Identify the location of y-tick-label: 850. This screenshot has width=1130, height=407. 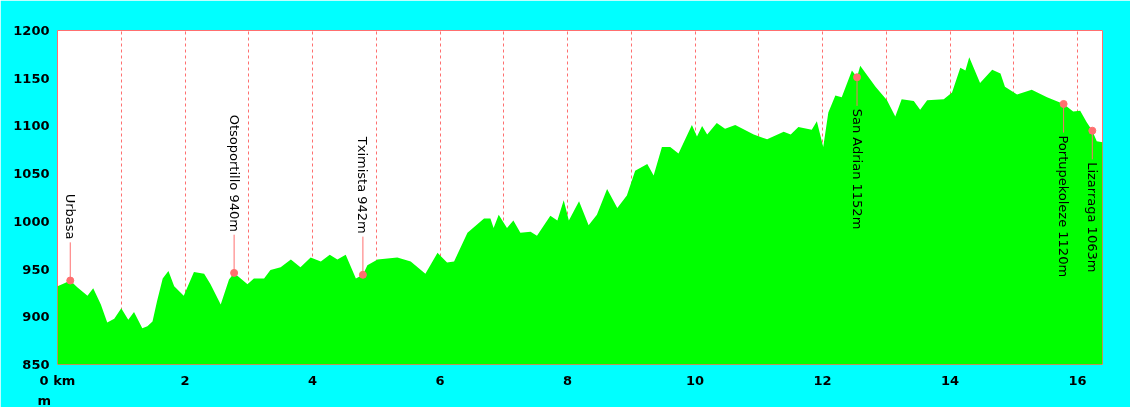
(36, 364).